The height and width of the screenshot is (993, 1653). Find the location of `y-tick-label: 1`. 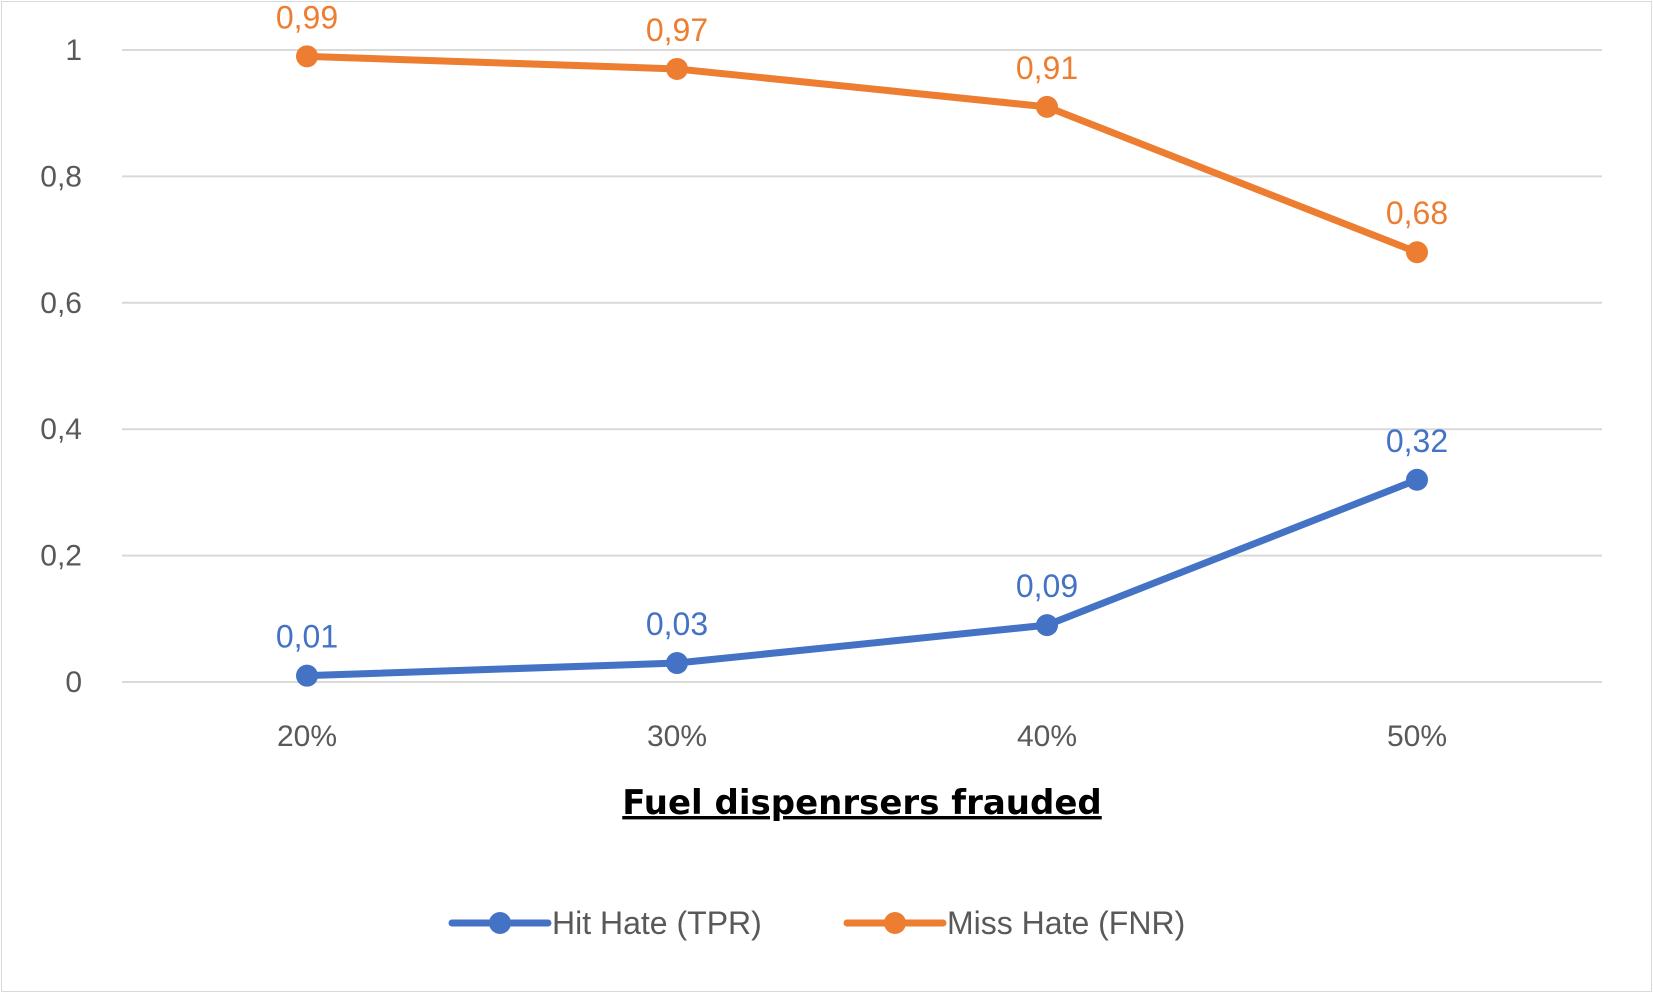

y-tick-label: 1 is located at coordinates (73, 50).